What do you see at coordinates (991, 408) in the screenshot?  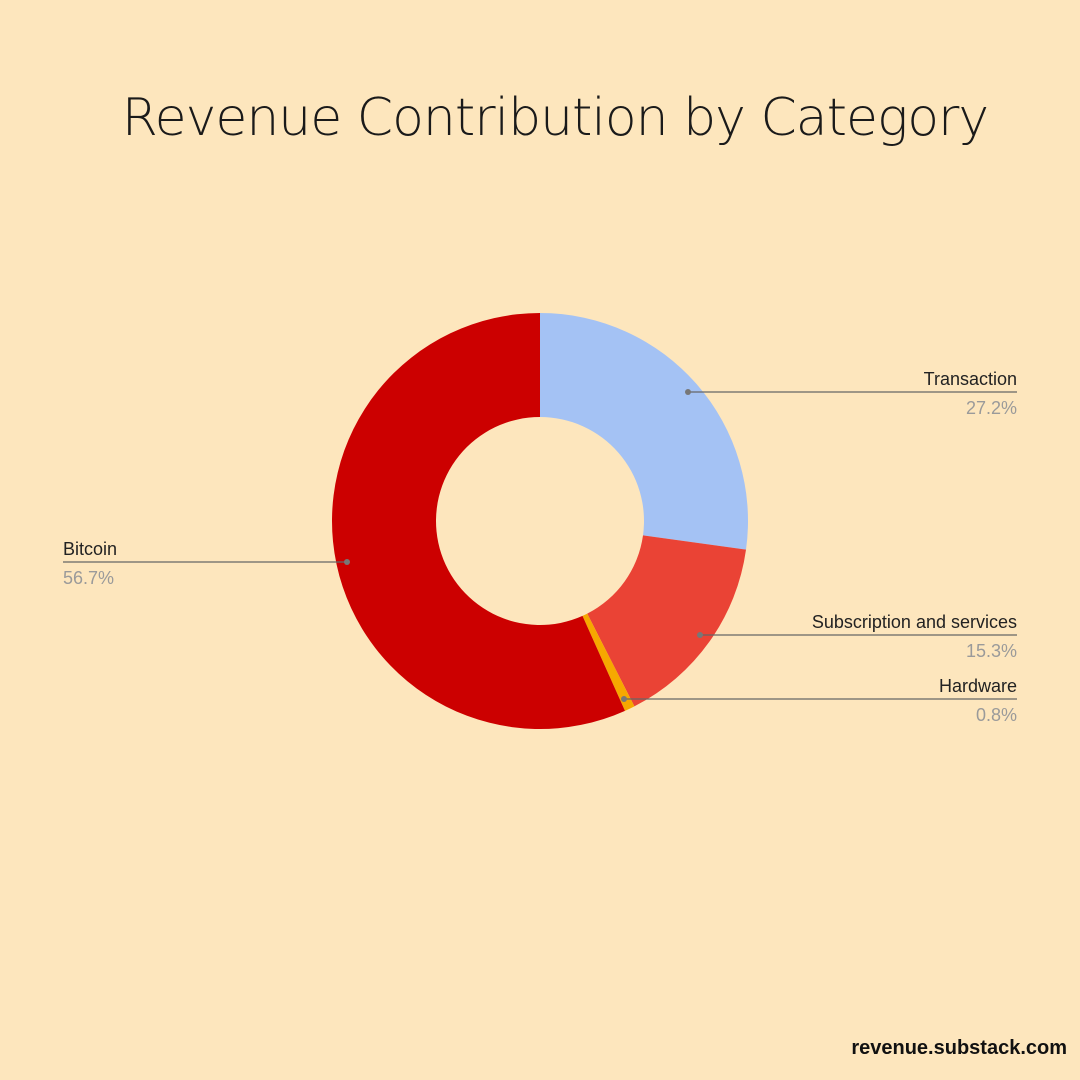 I see `slice-value-transaction: 27.2%` at bounding box center [991, 408].